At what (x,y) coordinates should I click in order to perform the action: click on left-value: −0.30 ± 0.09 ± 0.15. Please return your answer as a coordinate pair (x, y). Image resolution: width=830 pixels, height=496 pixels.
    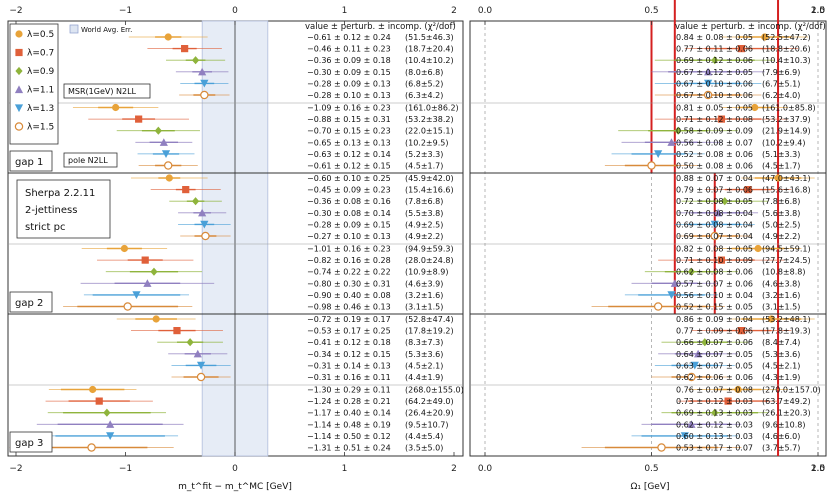
    Looking at the image, I should click on (349, 72).